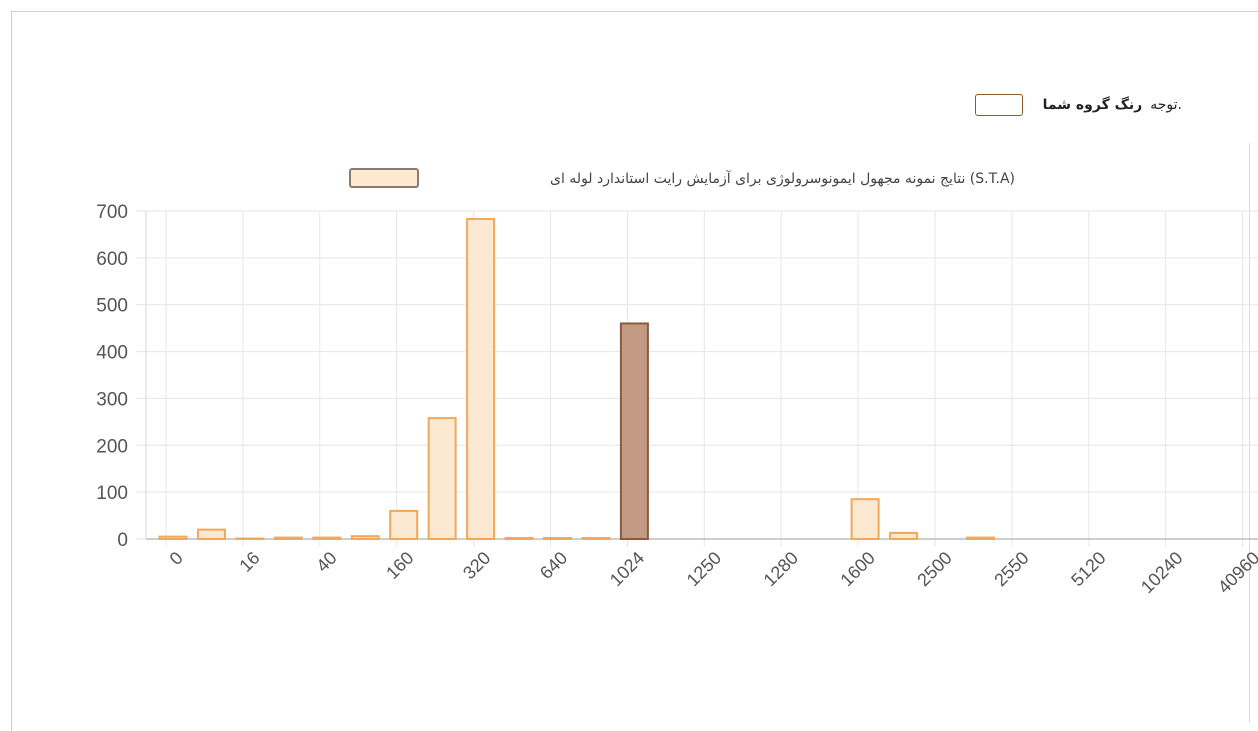 The image size is (1258, 731). Describe the element at coordinates (1236, 573) in the screenshot. I see `x-tick-label: 40960` at that location.